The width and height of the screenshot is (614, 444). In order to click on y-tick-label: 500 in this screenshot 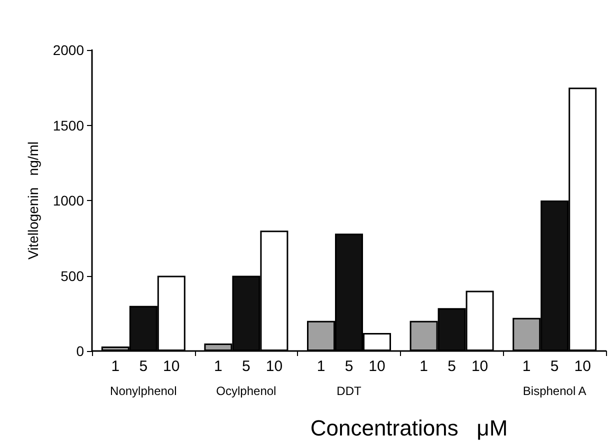, I will do `click(72, 276)`.